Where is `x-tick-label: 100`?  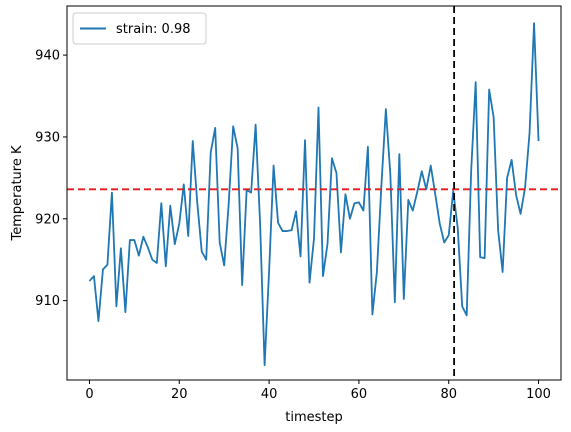 x-tick-label: 100 is located at coordinates (538, 394).